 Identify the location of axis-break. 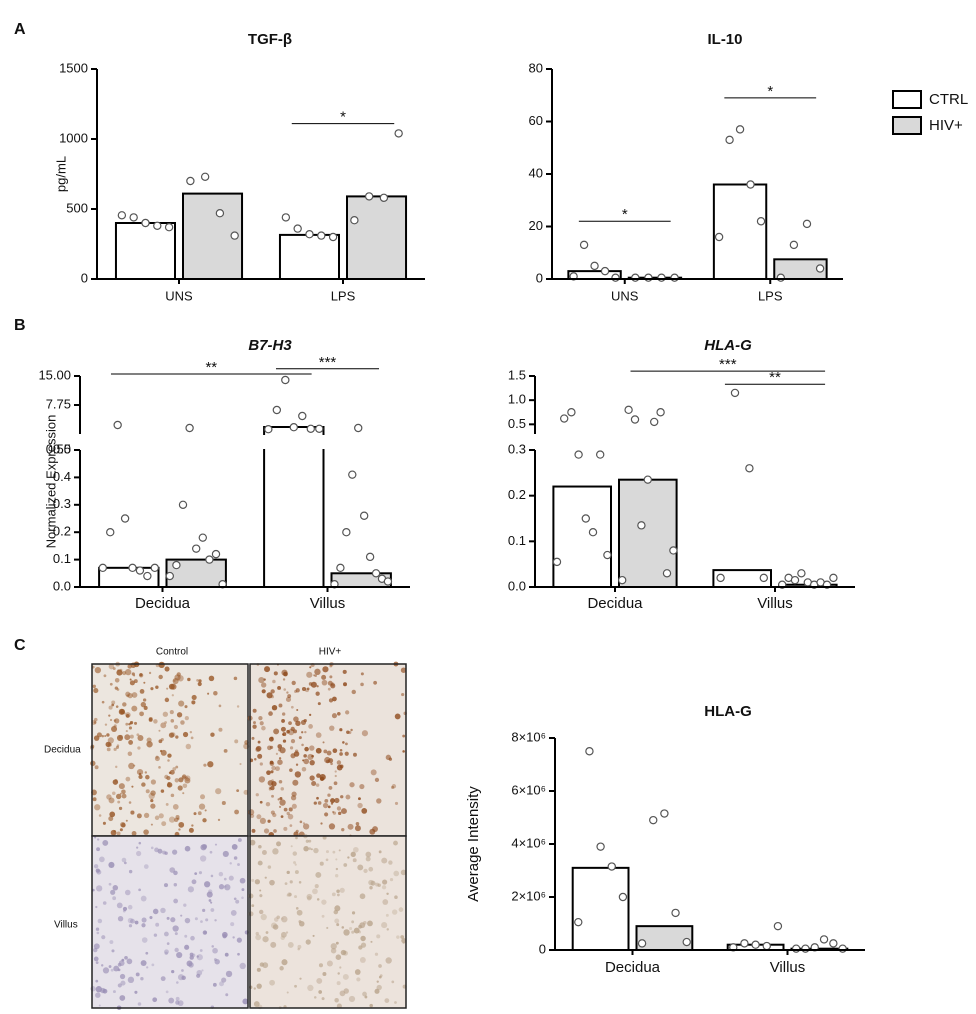
(695, 442).